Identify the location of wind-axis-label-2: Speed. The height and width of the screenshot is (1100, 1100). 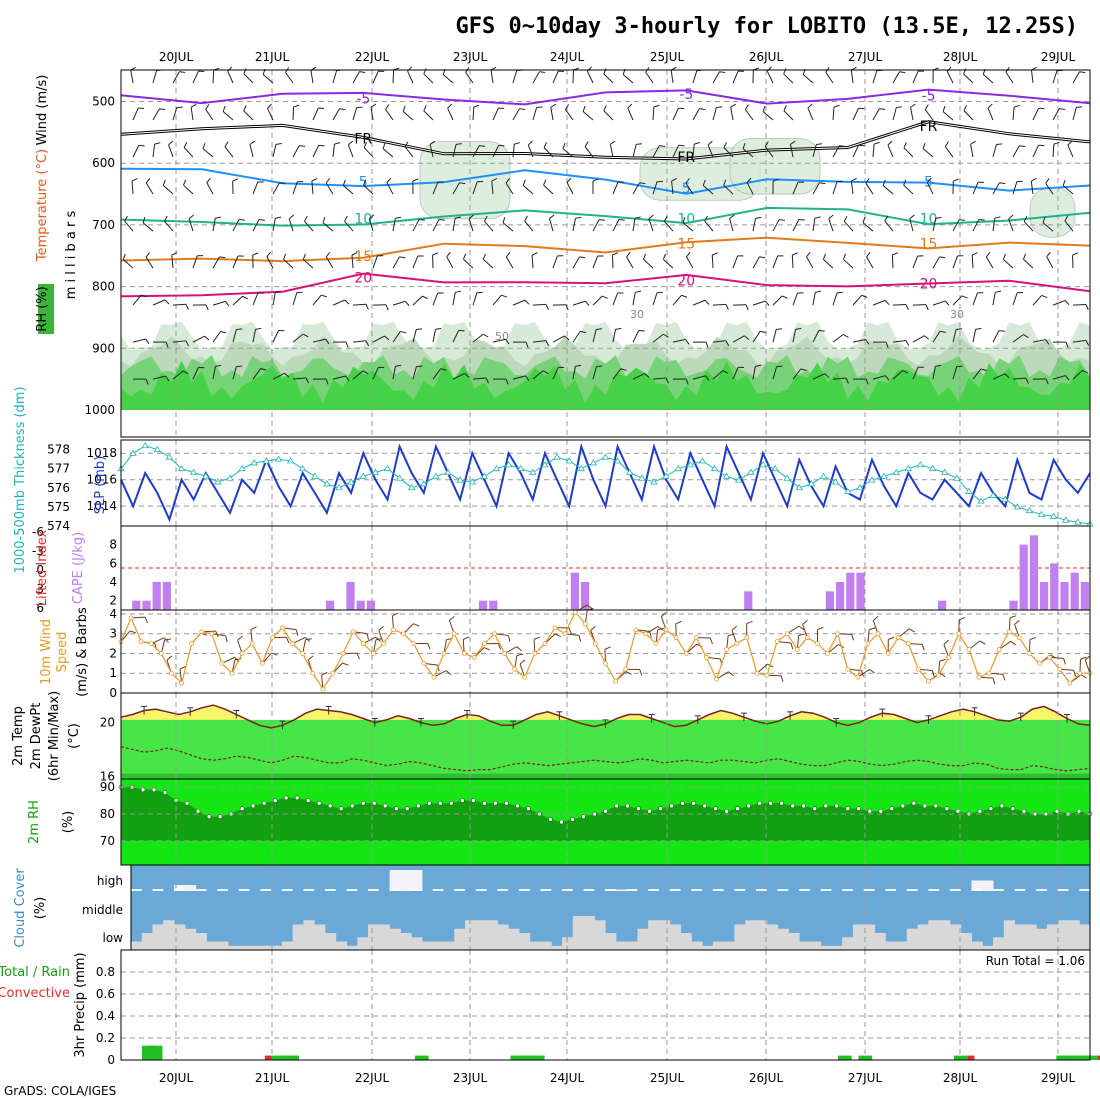
(62, 652).